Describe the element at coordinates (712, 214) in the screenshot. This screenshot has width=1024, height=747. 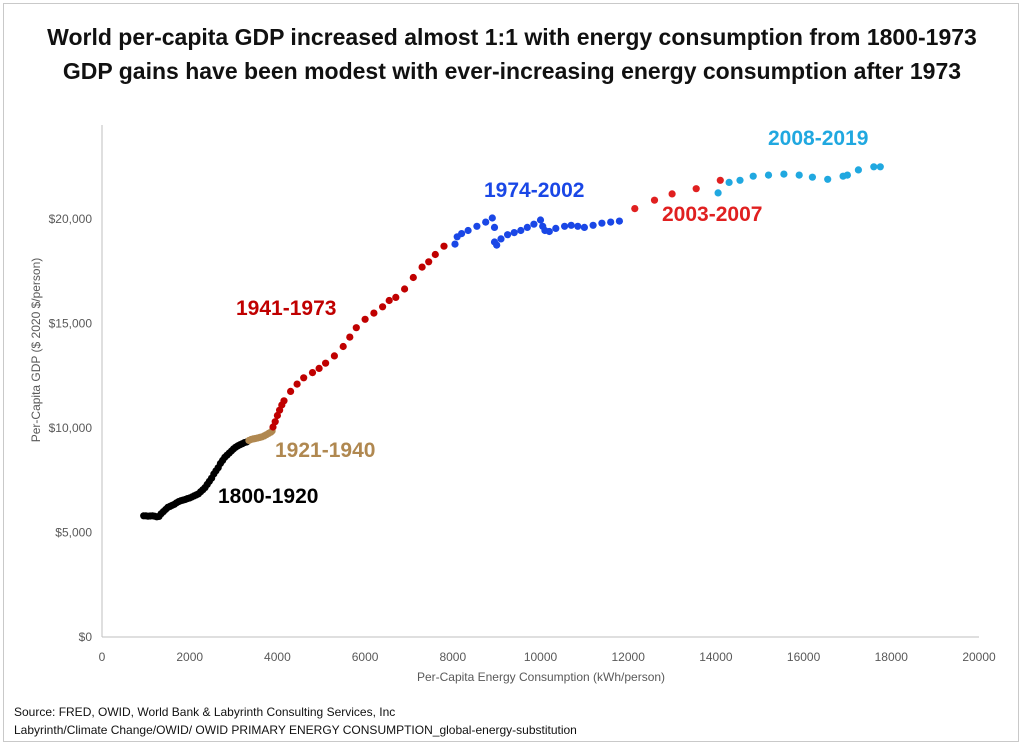
I see `series-label-2003-2007: 2003-2007` at that location.